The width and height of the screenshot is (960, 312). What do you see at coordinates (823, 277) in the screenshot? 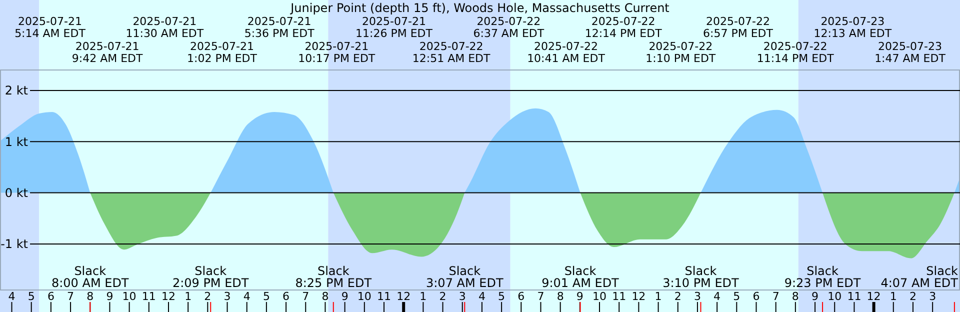
I see `ref-line-label: Slack 9:23 PM EDT` at bounding box center [823, 277].